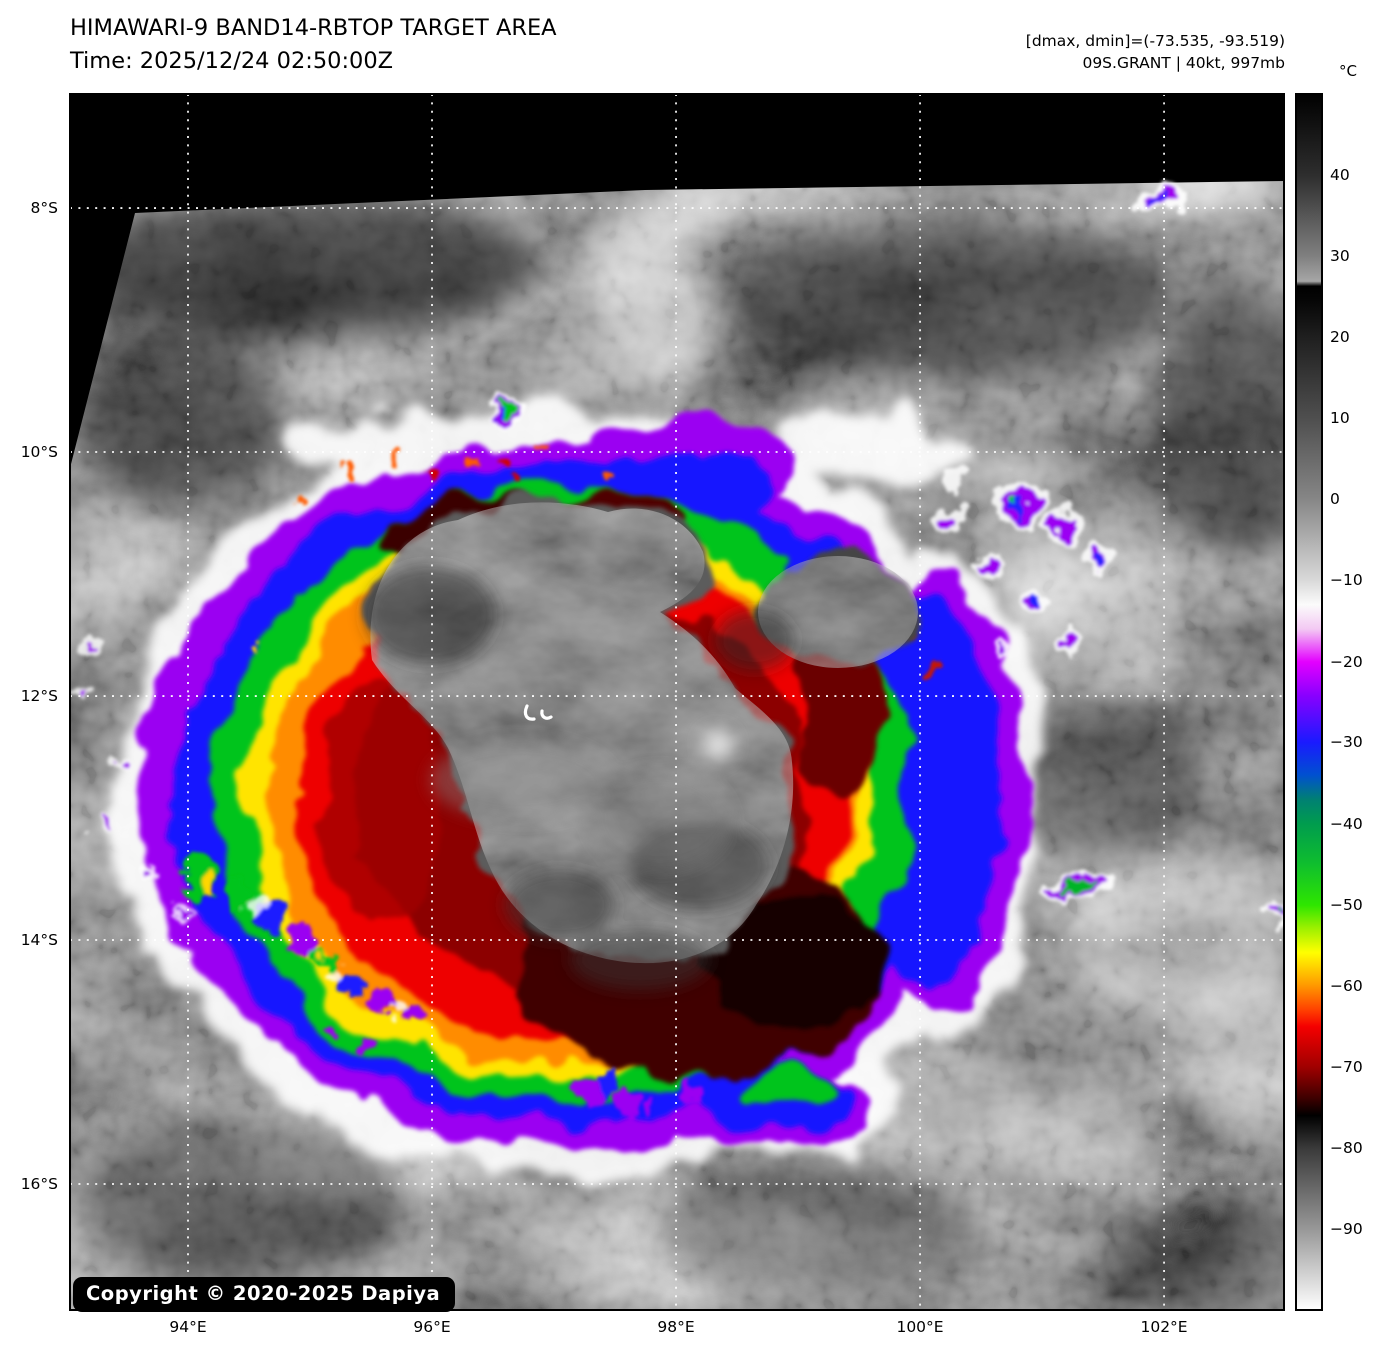 The width and height of the screenshot is (1388, 1359). Describe the element at coordinates (1340, 256) in the screenshot. I see `colorbar-tick-label: 30` at that location.